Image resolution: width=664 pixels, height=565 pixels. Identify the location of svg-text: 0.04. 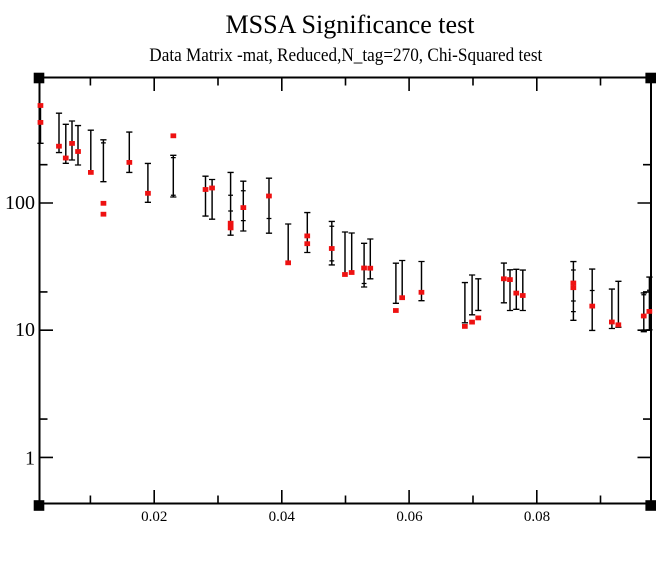
(282, 517).